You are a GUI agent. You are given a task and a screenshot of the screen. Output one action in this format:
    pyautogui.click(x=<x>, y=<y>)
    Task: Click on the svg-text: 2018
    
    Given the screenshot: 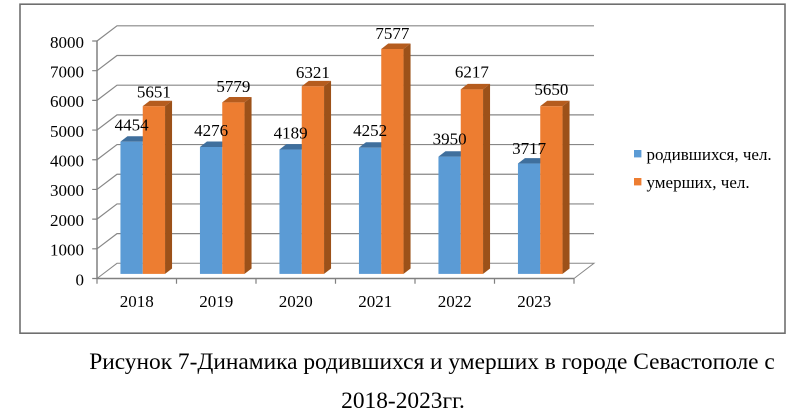 What is the action you would take?
    pyautogui.click(x=137, y=301)
    